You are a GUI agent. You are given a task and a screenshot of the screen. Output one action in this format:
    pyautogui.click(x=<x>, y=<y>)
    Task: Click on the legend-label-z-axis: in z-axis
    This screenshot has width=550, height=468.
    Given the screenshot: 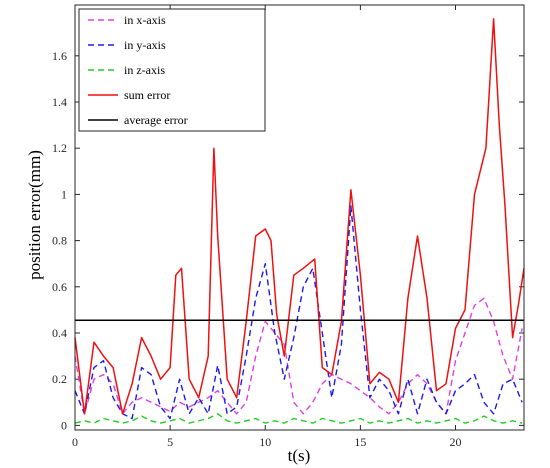 What is the action you would take?
    pyautogui.click(x=144, y=70)
    